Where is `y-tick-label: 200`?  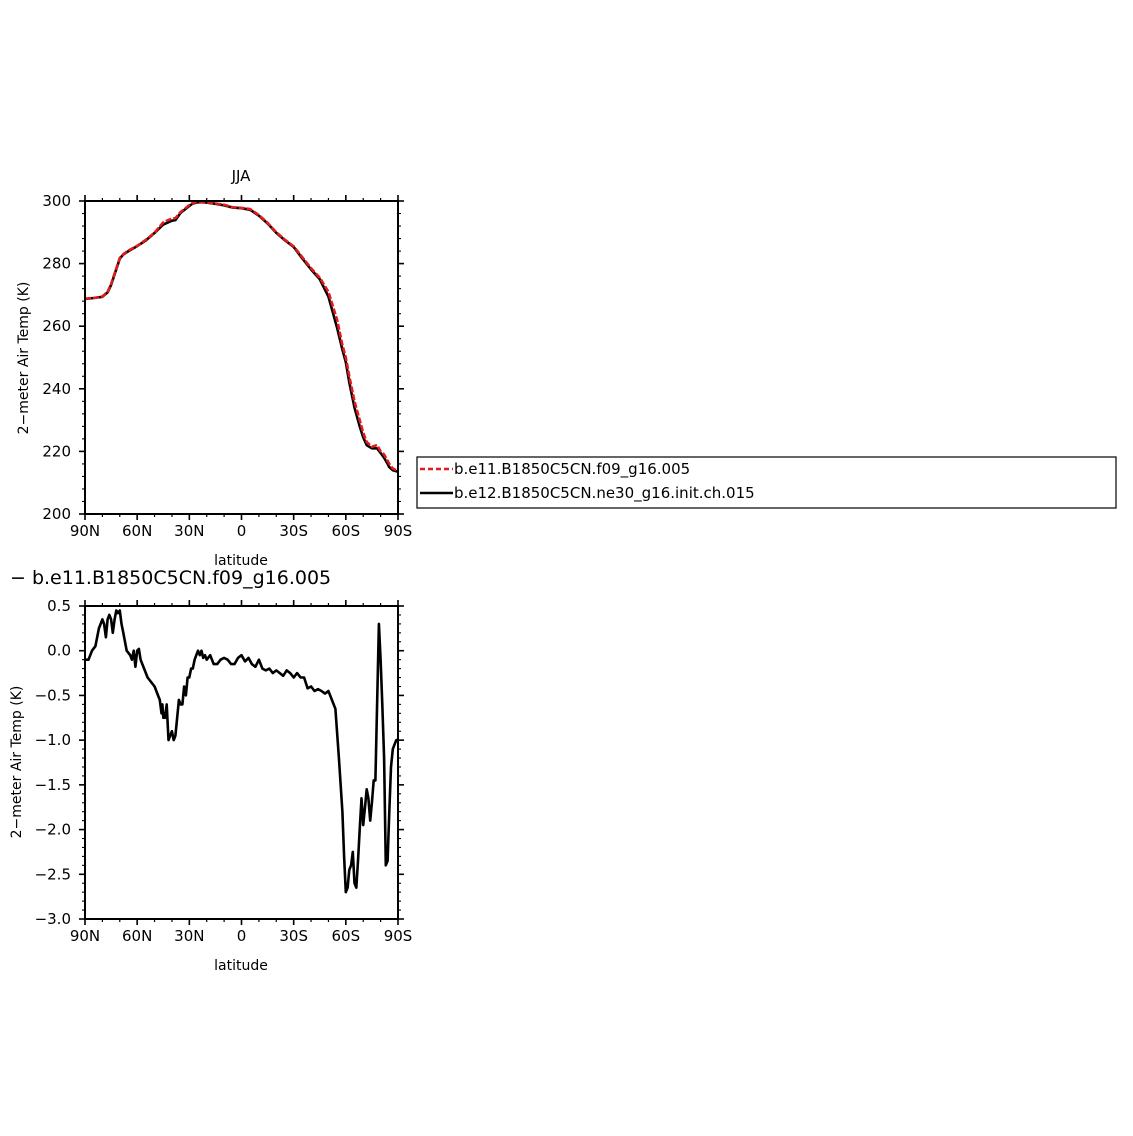
y-tick-label: 200 is located at coordinates (56, 514).